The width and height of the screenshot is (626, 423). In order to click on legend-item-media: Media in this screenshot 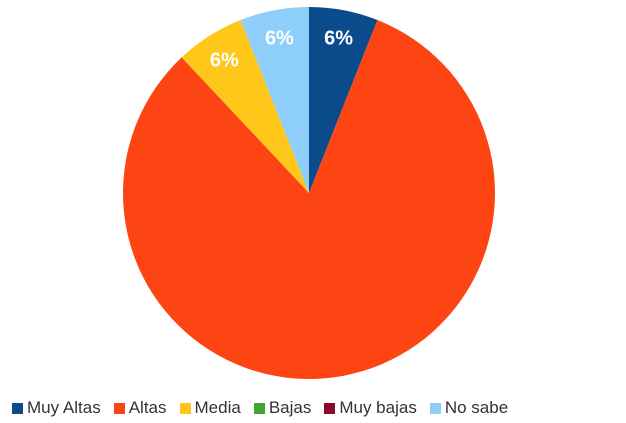, I will do `click(210, 408)`.